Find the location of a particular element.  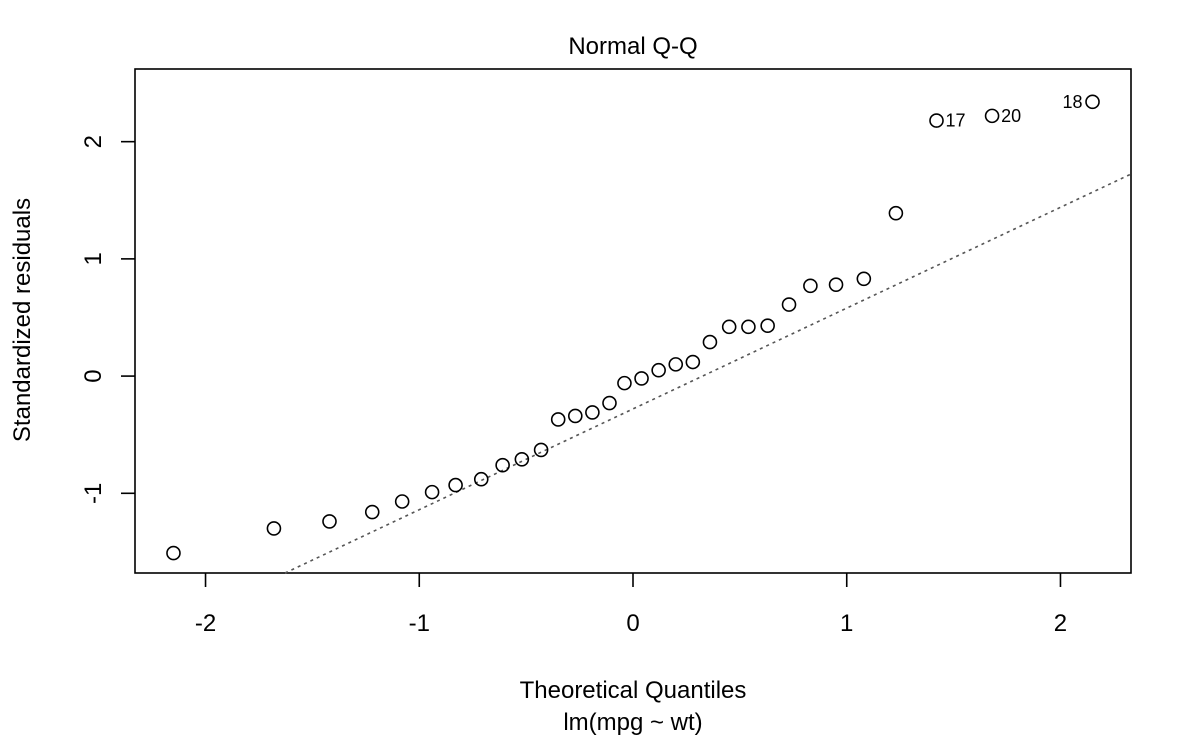

y-axis-label: Standardized residuals is located at coordinates (22, 320).